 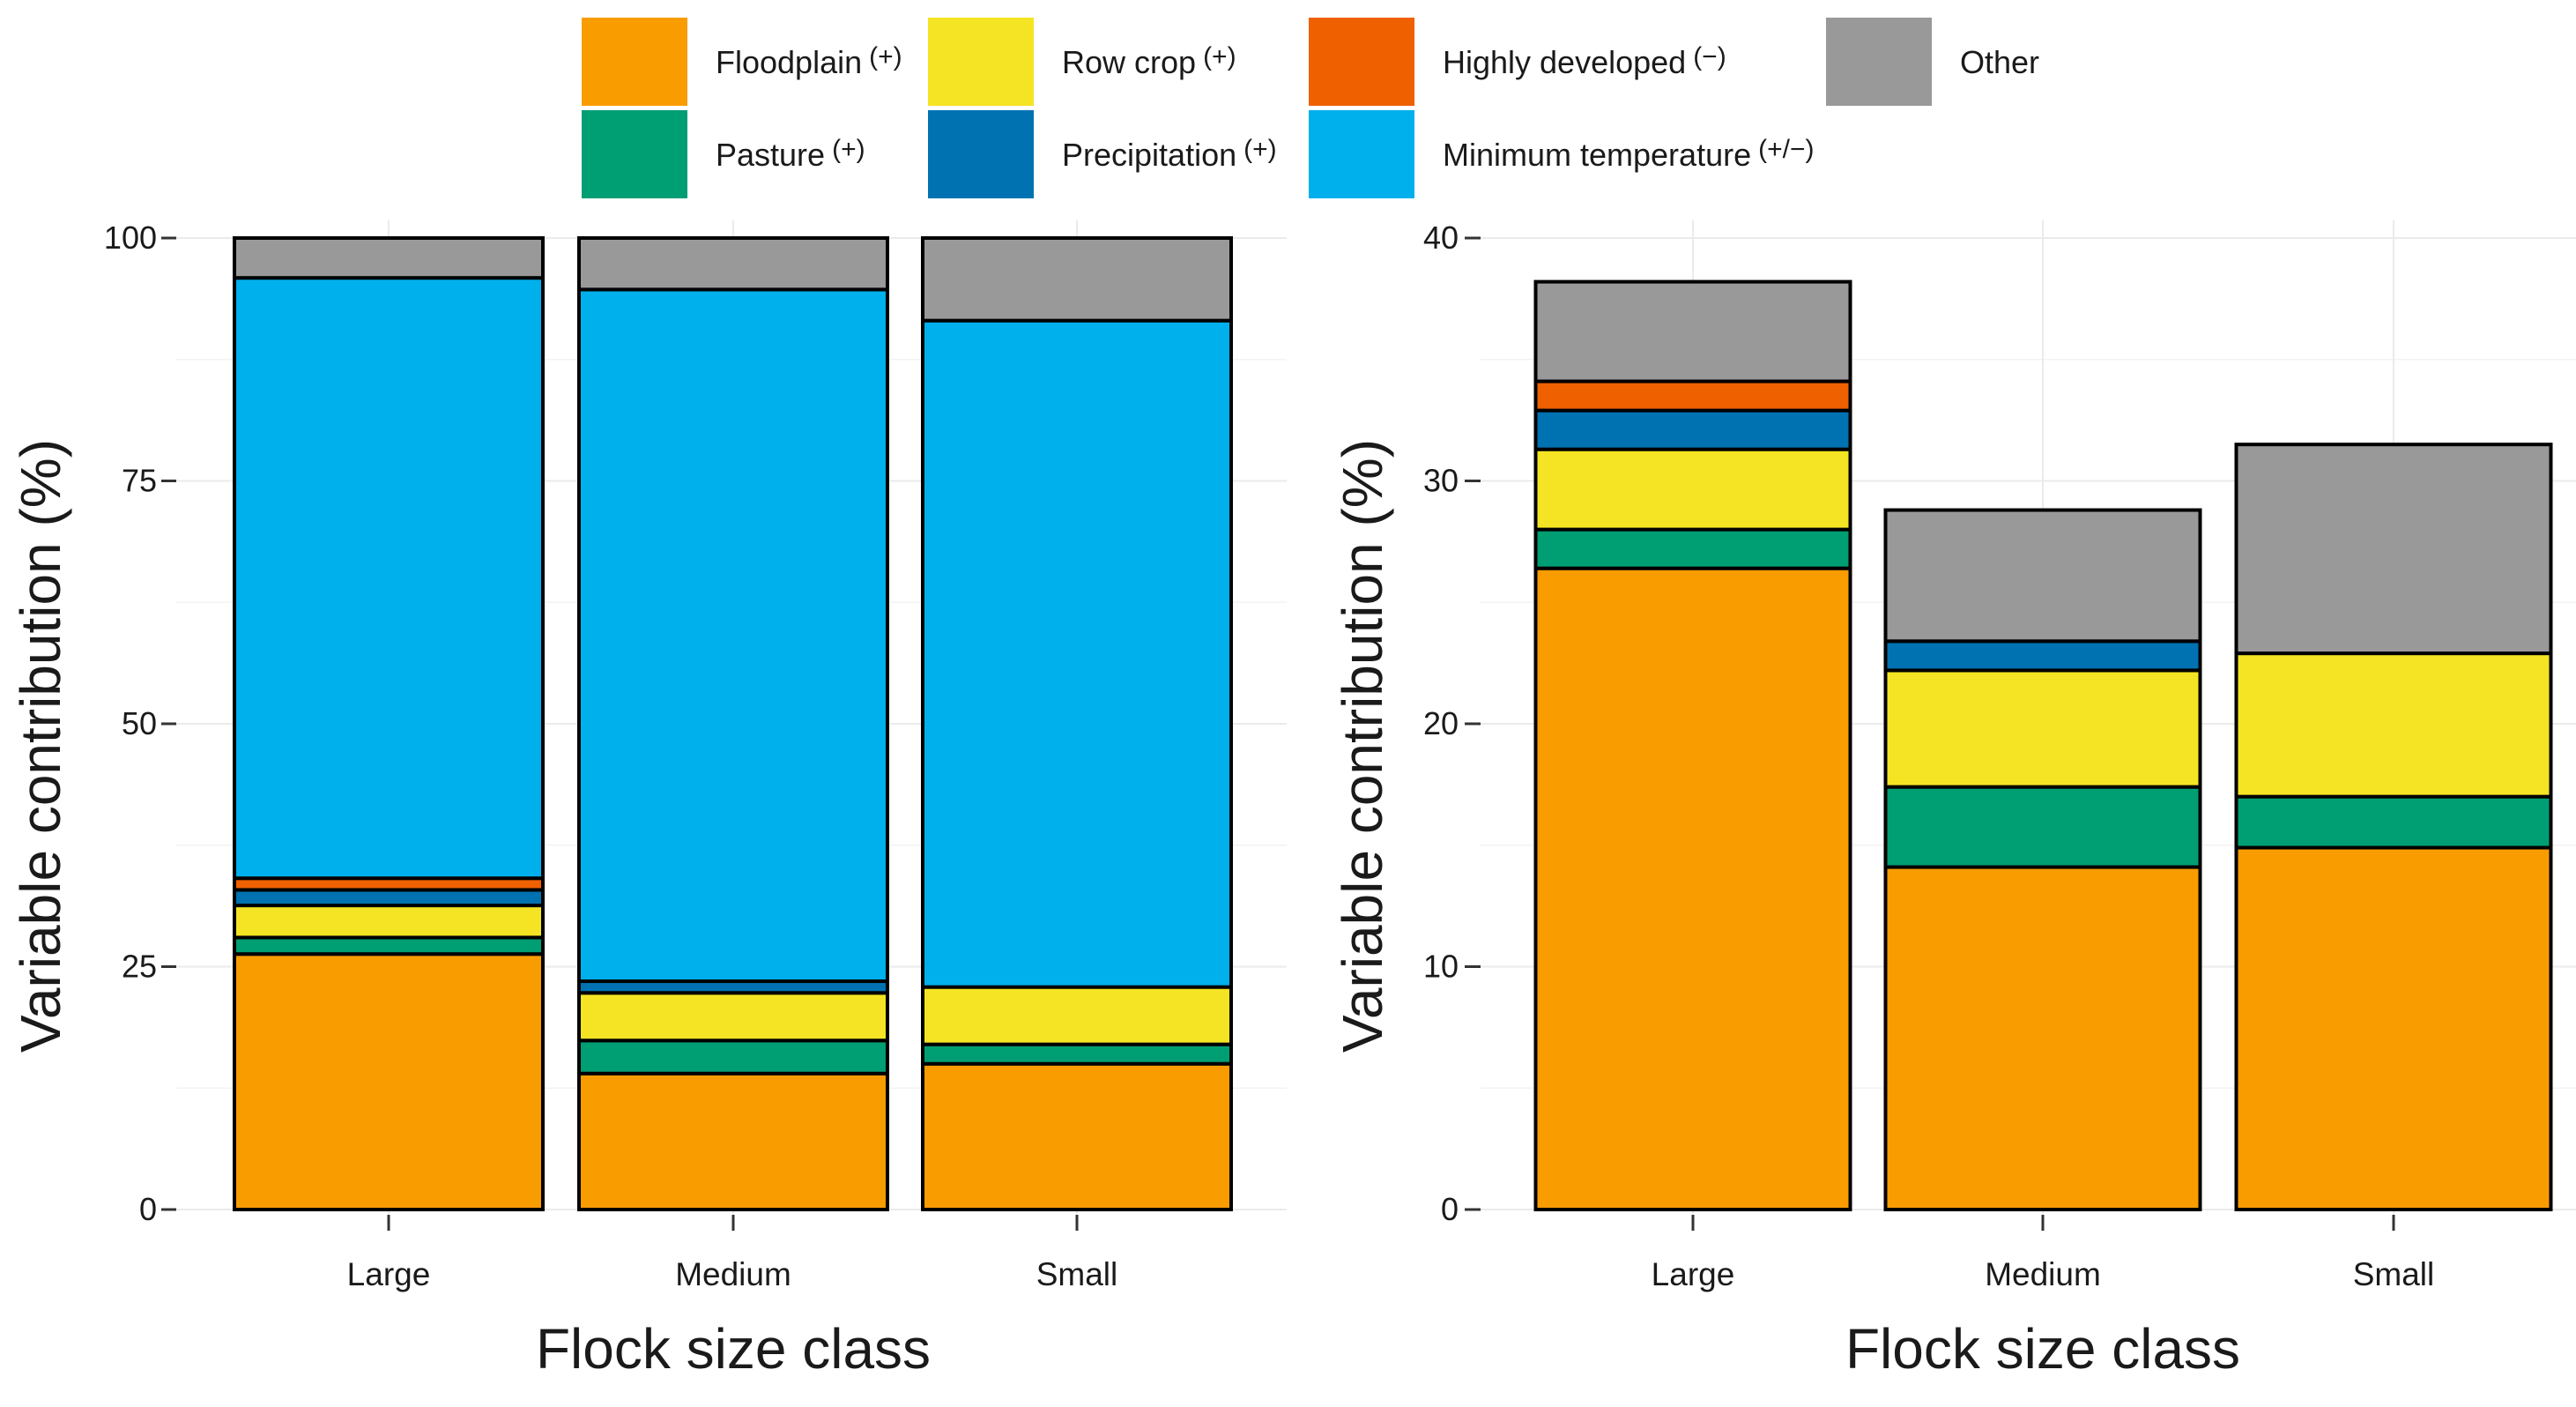 What do you see at coordinates (1786, 149) in the screenshot?
I see `legend-sign-min_temp: (+/−)` at bounding box center [1786, 149].